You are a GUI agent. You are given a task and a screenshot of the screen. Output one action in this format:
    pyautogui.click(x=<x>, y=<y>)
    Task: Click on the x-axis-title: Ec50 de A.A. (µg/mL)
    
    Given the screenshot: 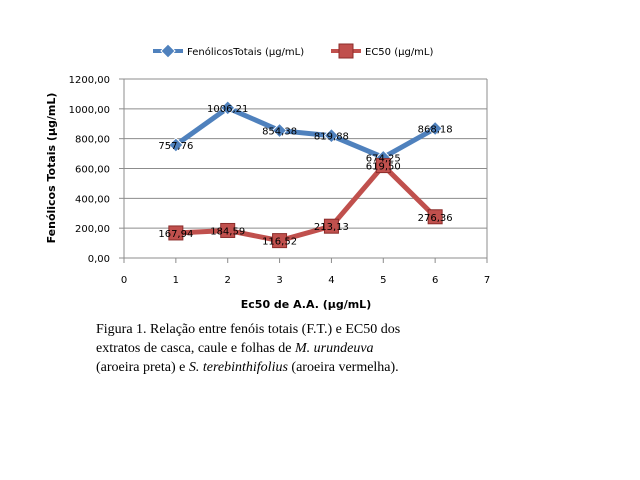 What is the action you would take?
    pyautogui.click(x=306, y=304)
    